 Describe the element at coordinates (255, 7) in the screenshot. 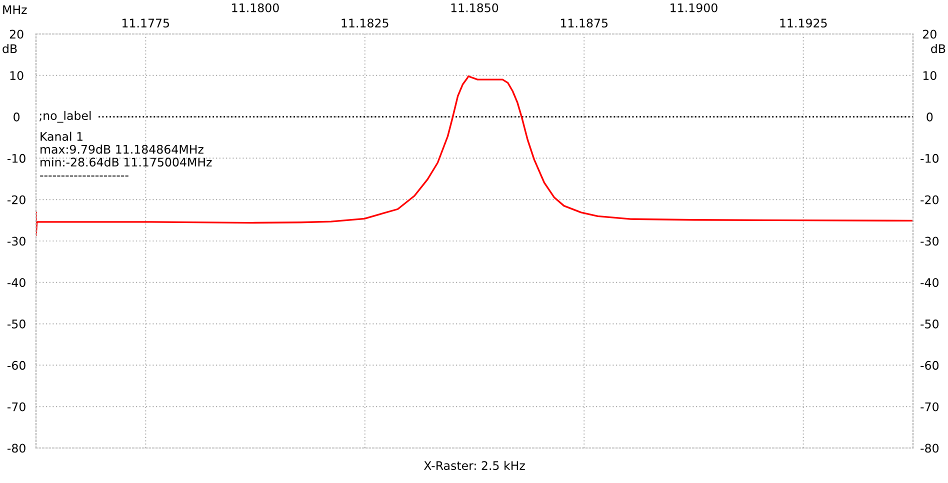

I see `x2-tick-label: 11.1800` at that location.